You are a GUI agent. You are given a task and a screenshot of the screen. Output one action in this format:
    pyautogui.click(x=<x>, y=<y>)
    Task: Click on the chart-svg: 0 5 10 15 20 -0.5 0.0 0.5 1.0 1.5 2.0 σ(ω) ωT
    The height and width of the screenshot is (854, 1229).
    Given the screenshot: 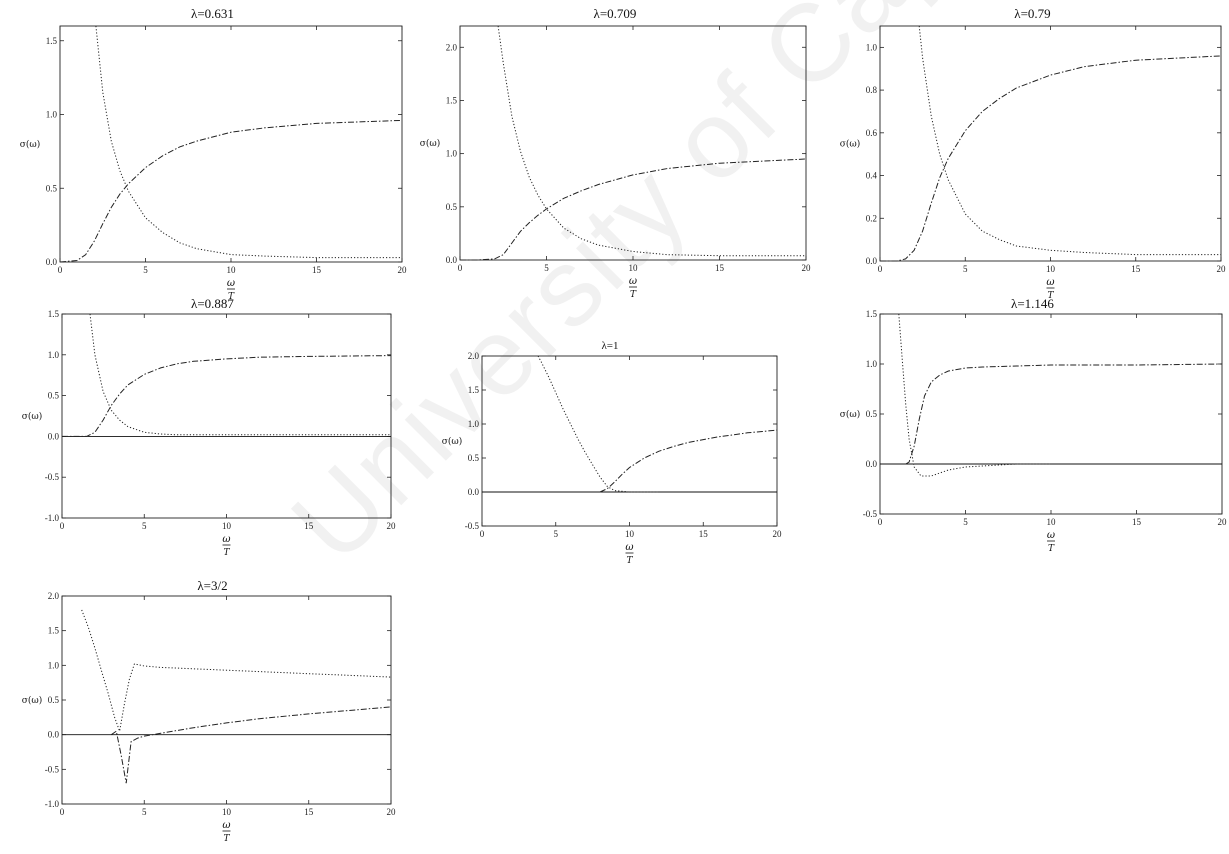 What is the action you would take?
    pyautogui.click(x=612, y=458)
    